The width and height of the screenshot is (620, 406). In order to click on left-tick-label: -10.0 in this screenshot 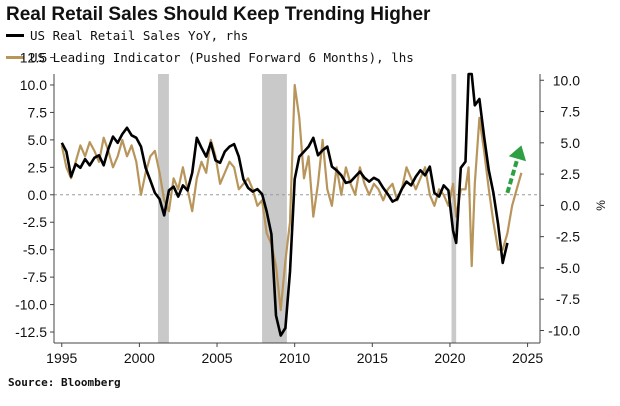, I will do `click(31, 305)`.